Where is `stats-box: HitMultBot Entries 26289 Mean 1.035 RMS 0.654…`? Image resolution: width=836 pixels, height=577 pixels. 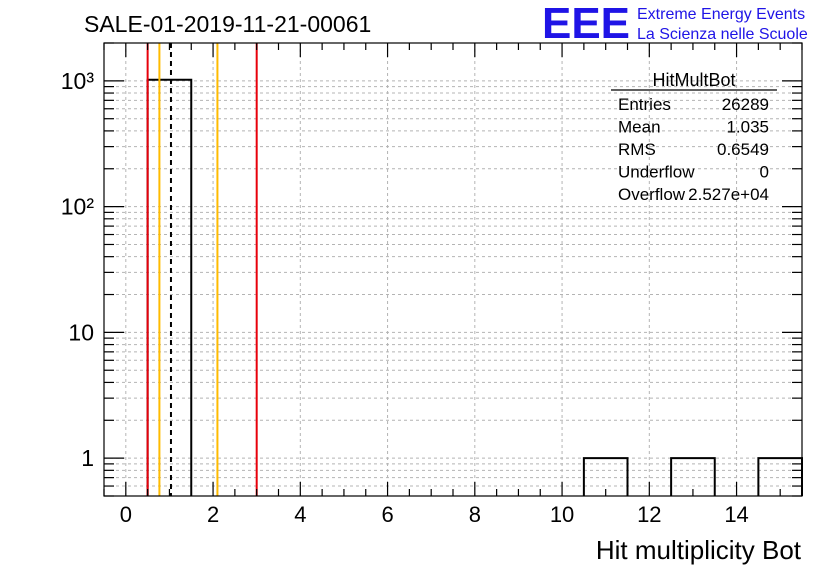 stats-box: HitMultBot Entries 26289 Mean 1.035 RMS 0.654… is located at coordinates (694, 137).